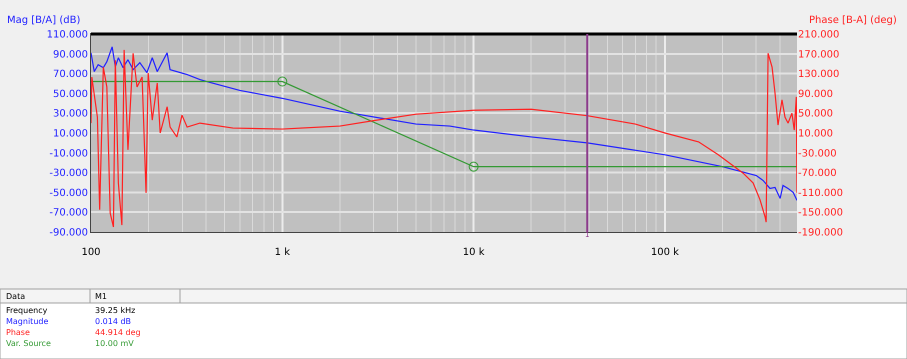  What do you see at coordinates (819, 74) in the screenshot?
I see `y2-tick-label: 130.000` at bounding box center [819, 74].